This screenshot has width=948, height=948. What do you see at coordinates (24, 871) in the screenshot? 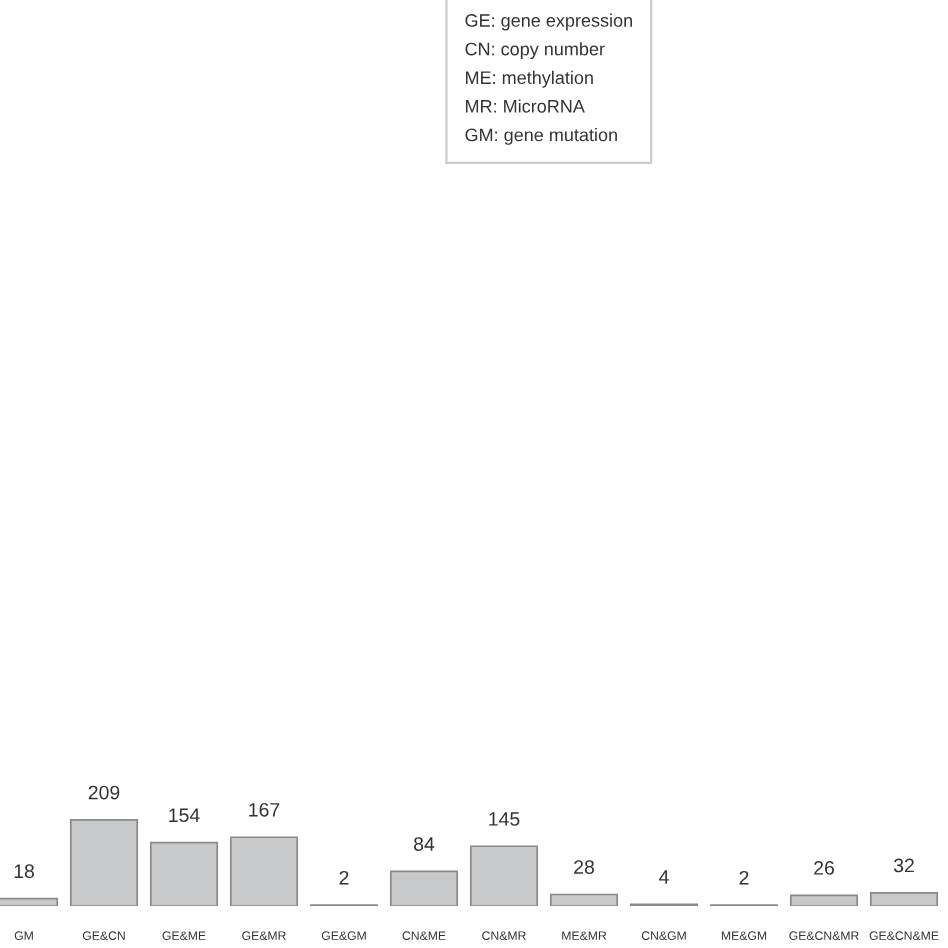
I see `data-label: 18` at bounding box center [24, 871].